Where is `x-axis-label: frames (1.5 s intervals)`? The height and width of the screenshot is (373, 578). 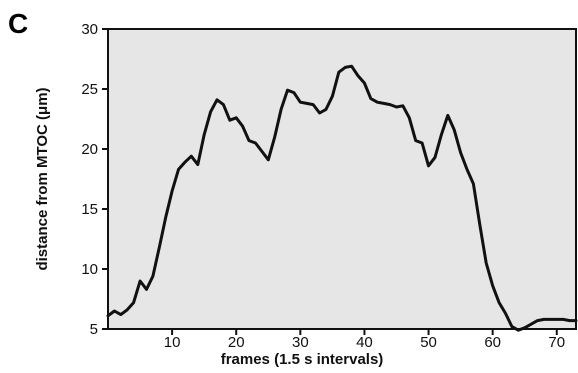 x-axis-label: frames (1.5 s intervals) is located at coordinates (302, 359).